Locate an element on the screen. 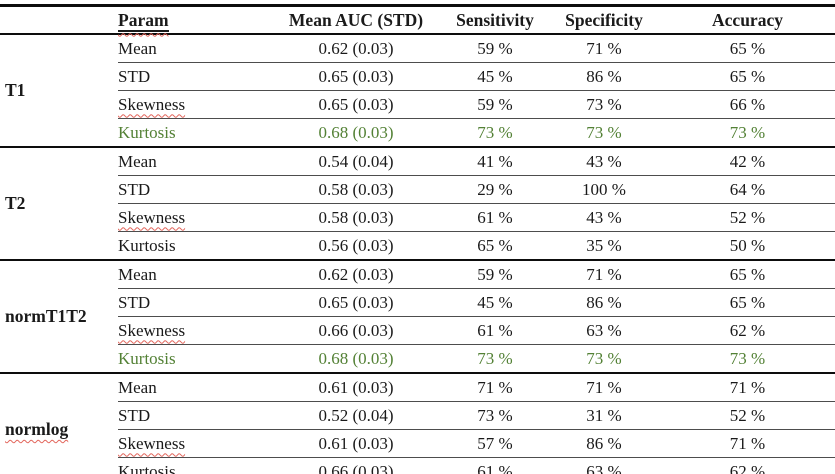 The height and width of the screenshot is (474, 835). param-value: Mean is located at coordinates (137, 48).